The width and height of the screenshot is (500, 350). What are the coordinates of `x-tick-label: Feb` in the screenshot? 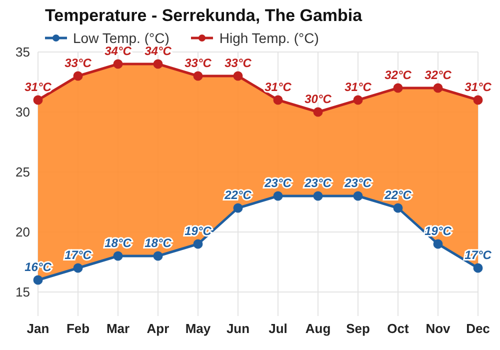 It's located at (78, 328).